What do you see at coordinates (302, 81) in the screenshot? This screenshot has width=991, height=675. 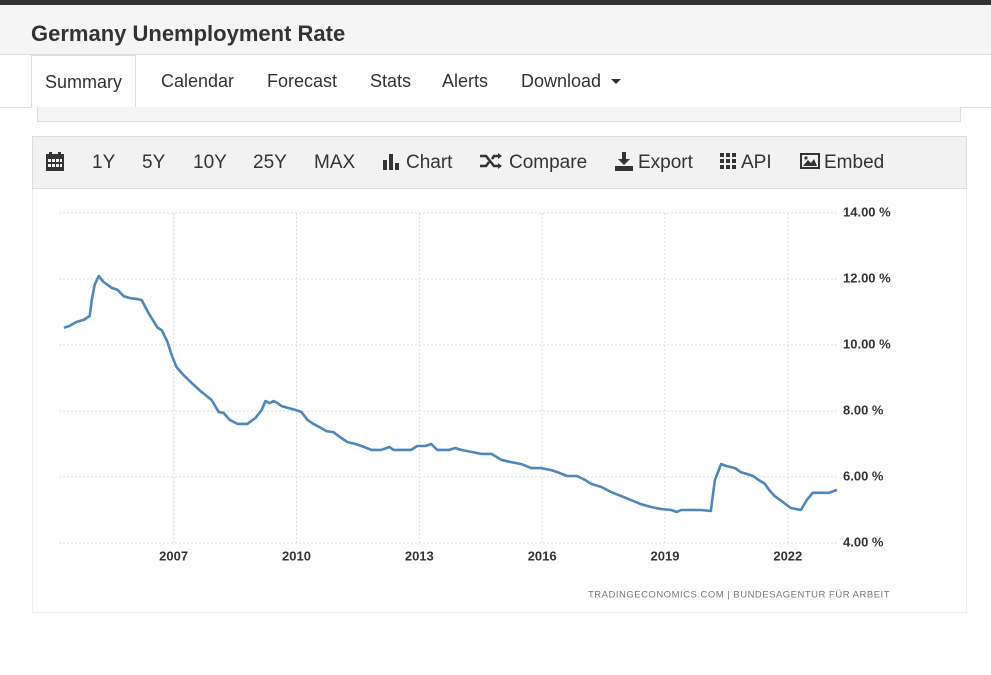 I see `tab: Forecast` at bounding box center [302, 81].